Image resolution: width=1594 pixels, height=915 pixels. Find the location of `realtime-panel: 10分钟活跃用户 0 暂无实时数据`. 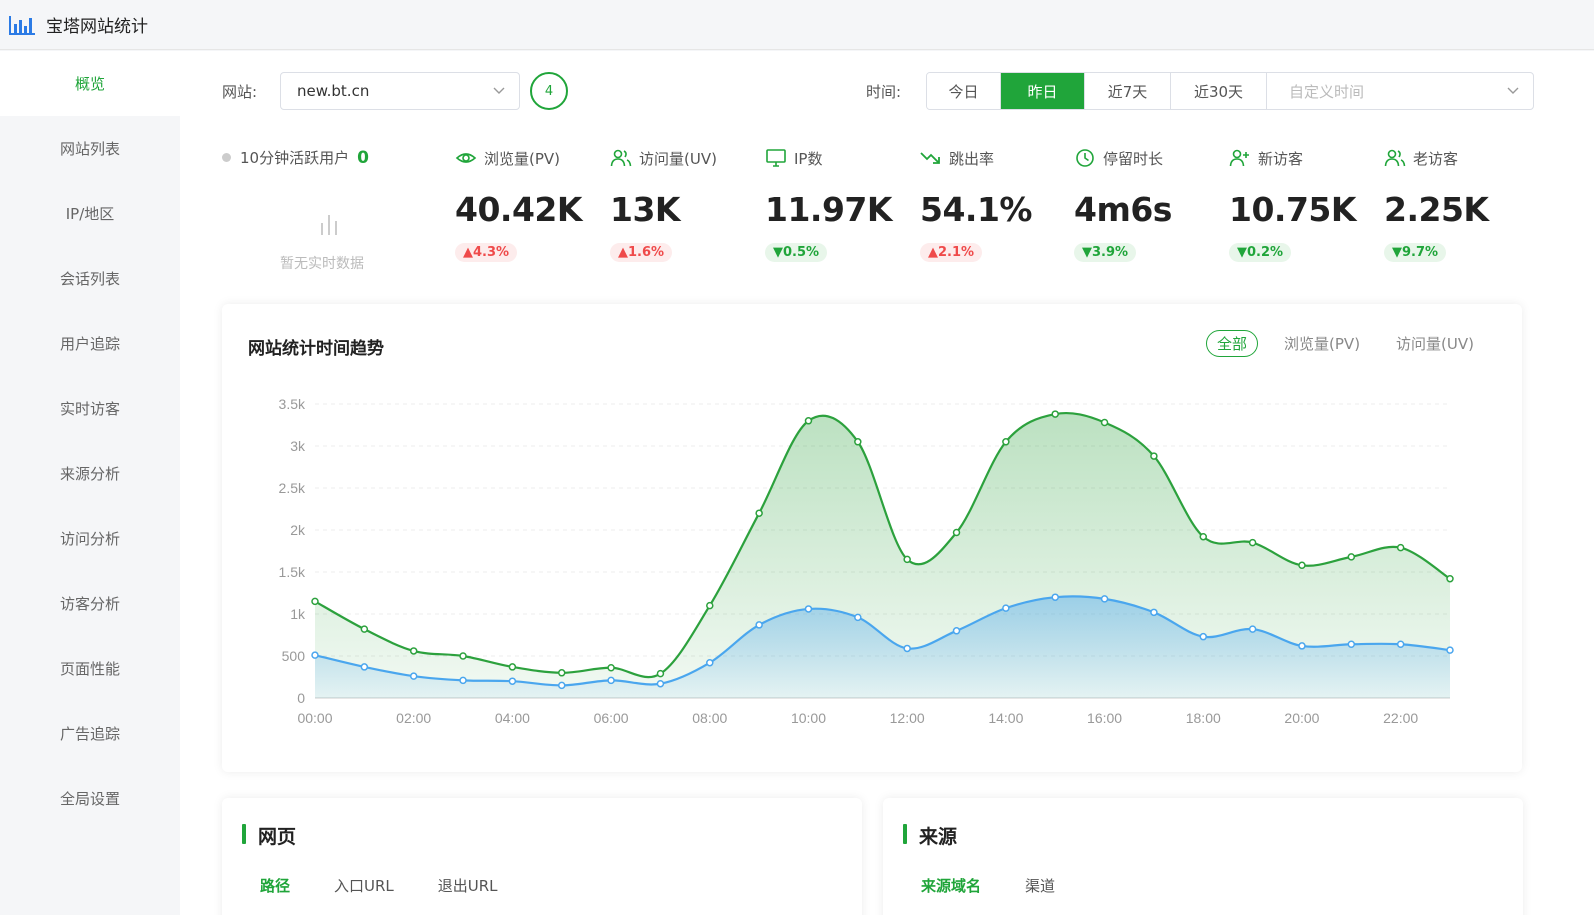

realtime-panel: 10分钟活跃用户 0 暂无实时数据 is located at coordinates (327, 209).